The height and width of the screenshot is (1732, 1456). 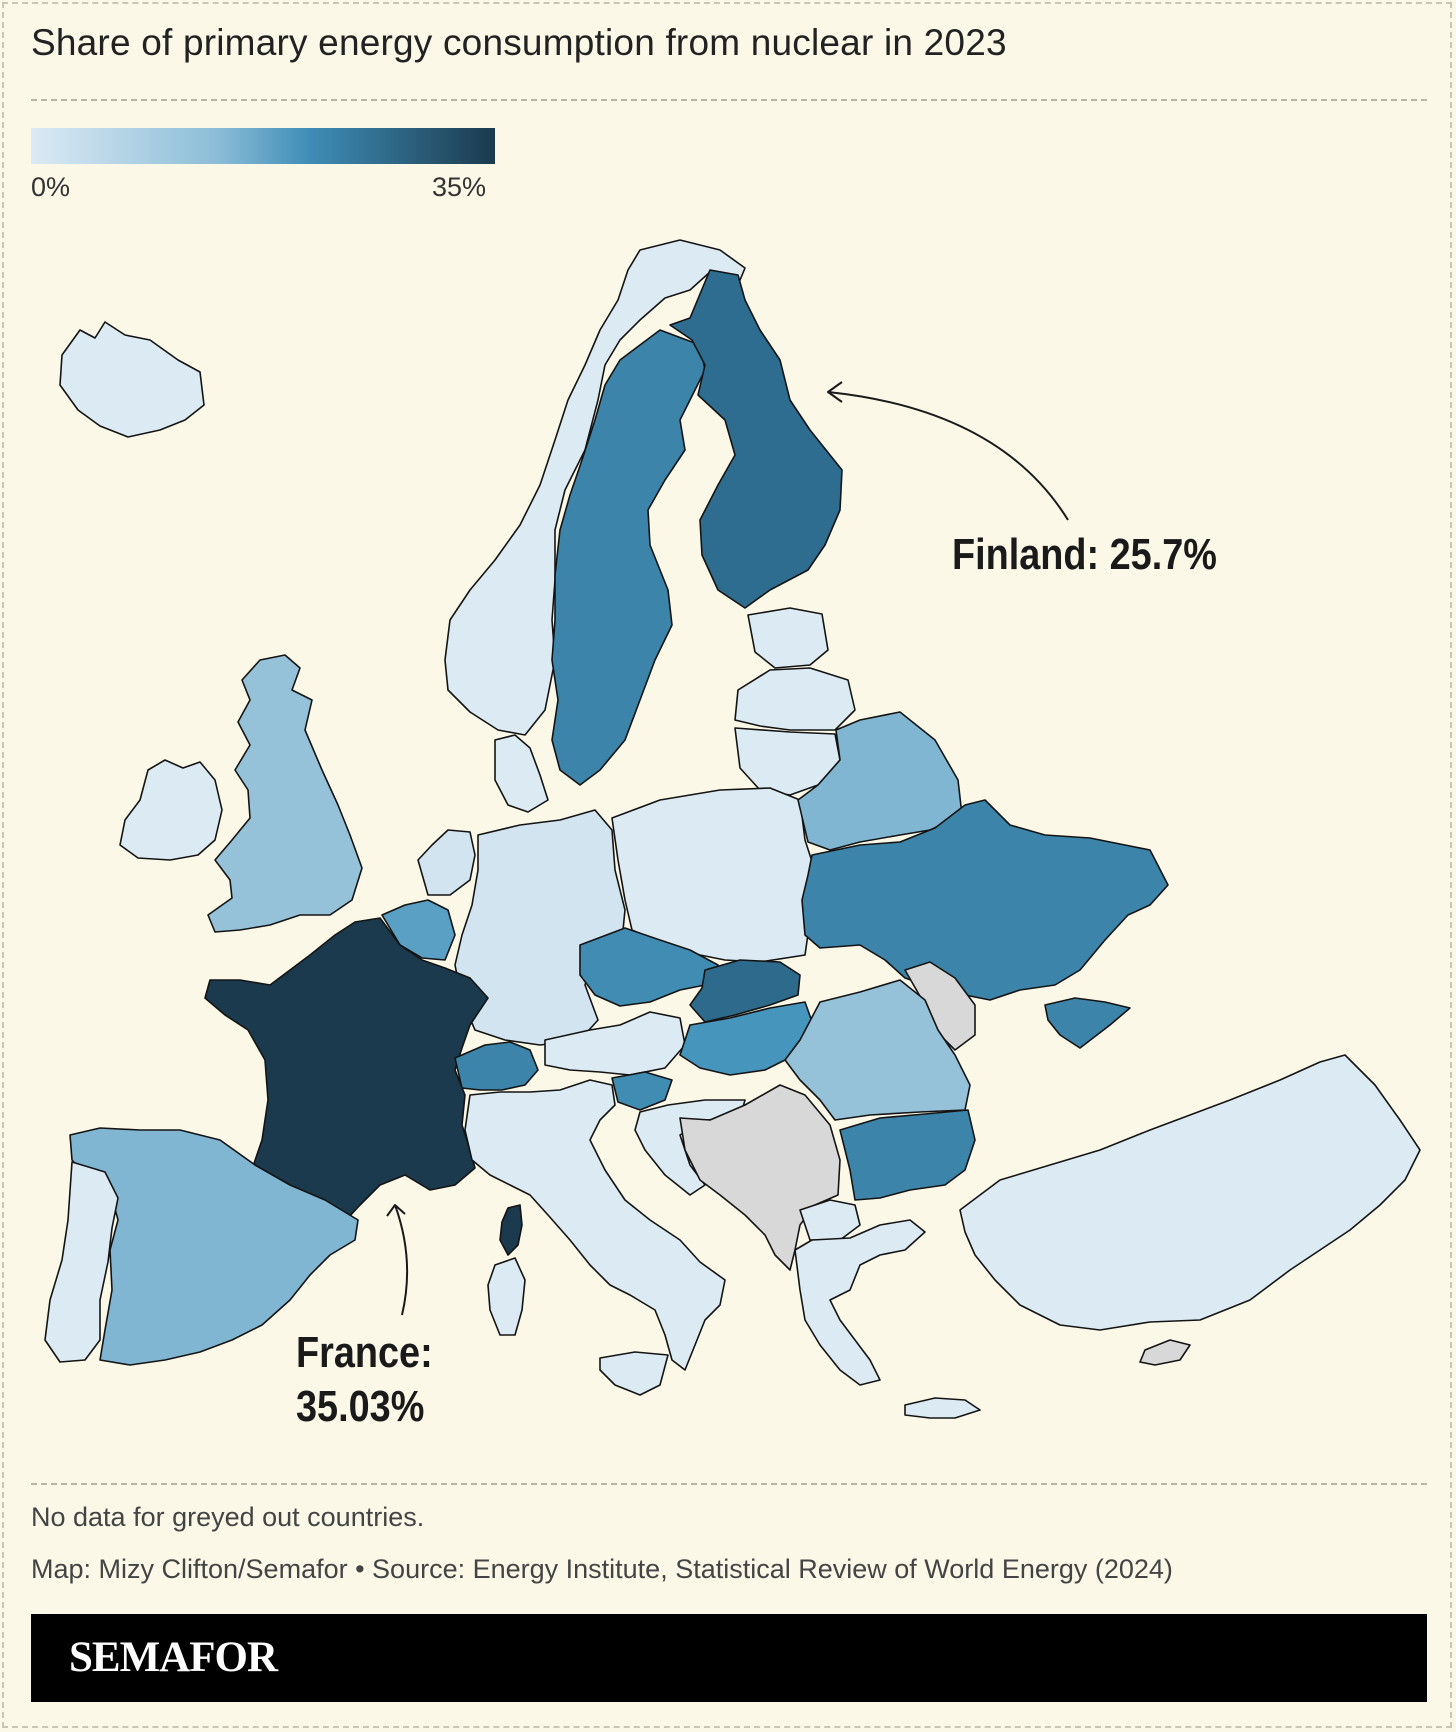 I want to click on country-belarus, so click(x=880, y=781).